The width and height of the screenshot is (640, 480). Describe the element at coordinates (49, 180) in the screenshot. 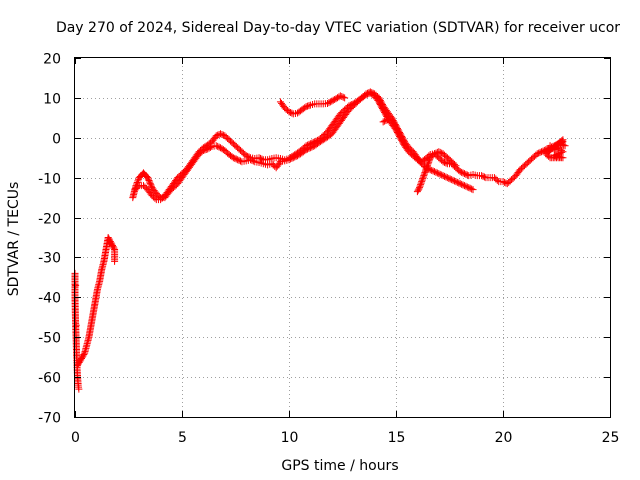

I see `y-tick-label: -10` at that location.